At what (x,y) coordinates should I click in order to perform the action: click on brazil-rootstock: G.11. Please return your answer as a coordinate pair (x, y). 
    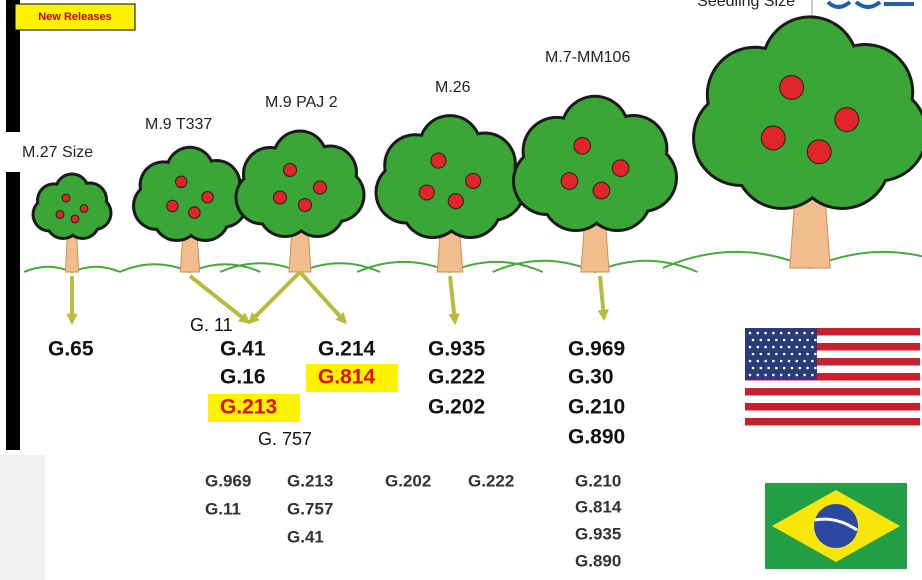
    Looking at the image, I should click on (223, 508).